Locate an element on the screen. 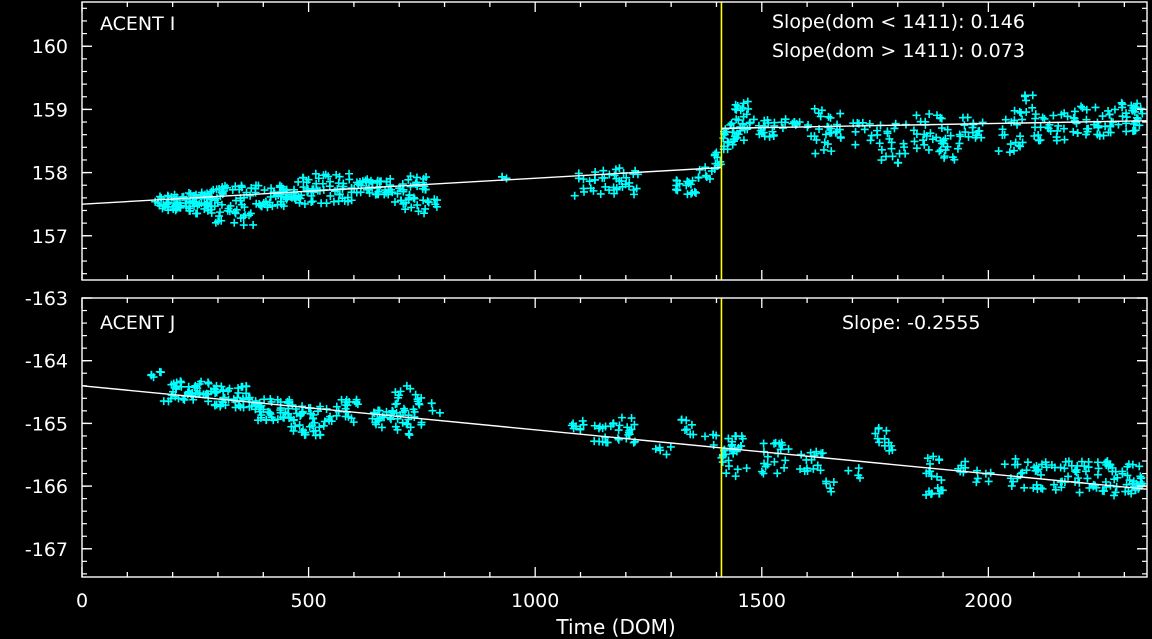  x-tick-label: 2000 is located at coordinates (988, 601).